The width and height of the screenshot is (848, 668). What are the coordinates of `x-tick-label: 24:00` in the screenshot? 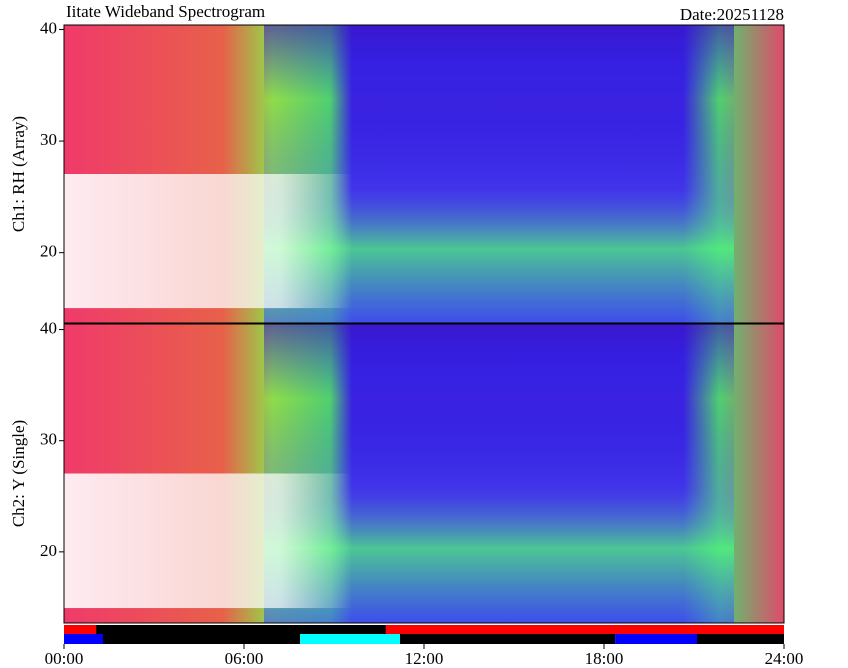 It's located at (784, 658).